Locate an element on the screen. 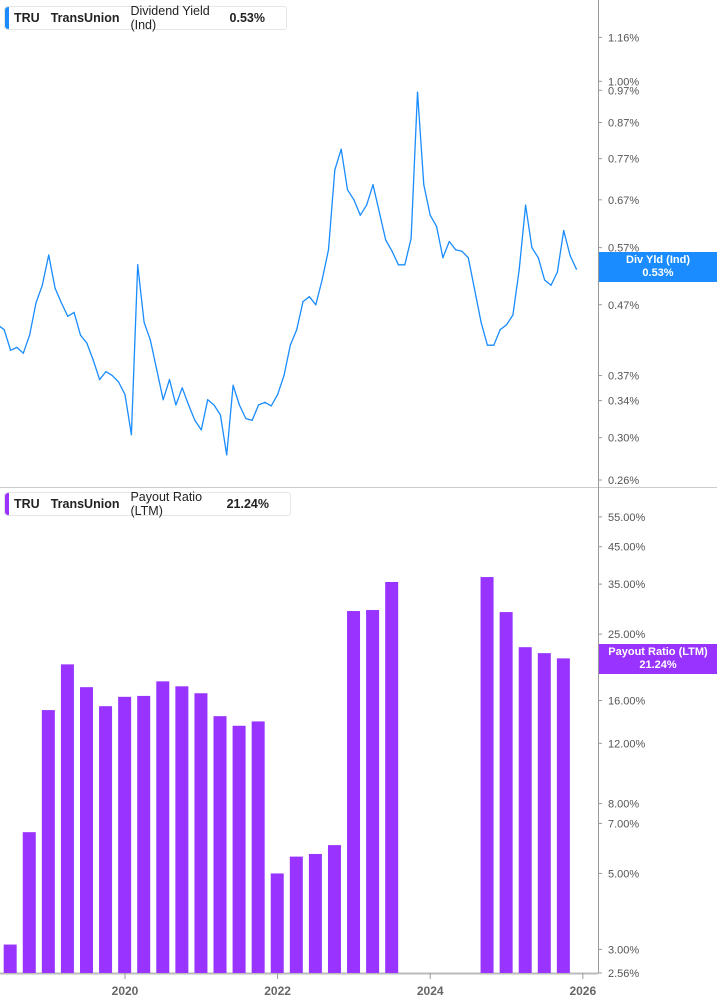 Image resolution: width=717 pixels, height=1005 pixels. y-tick-label: 0.30% is located at coordinates (623, 439).